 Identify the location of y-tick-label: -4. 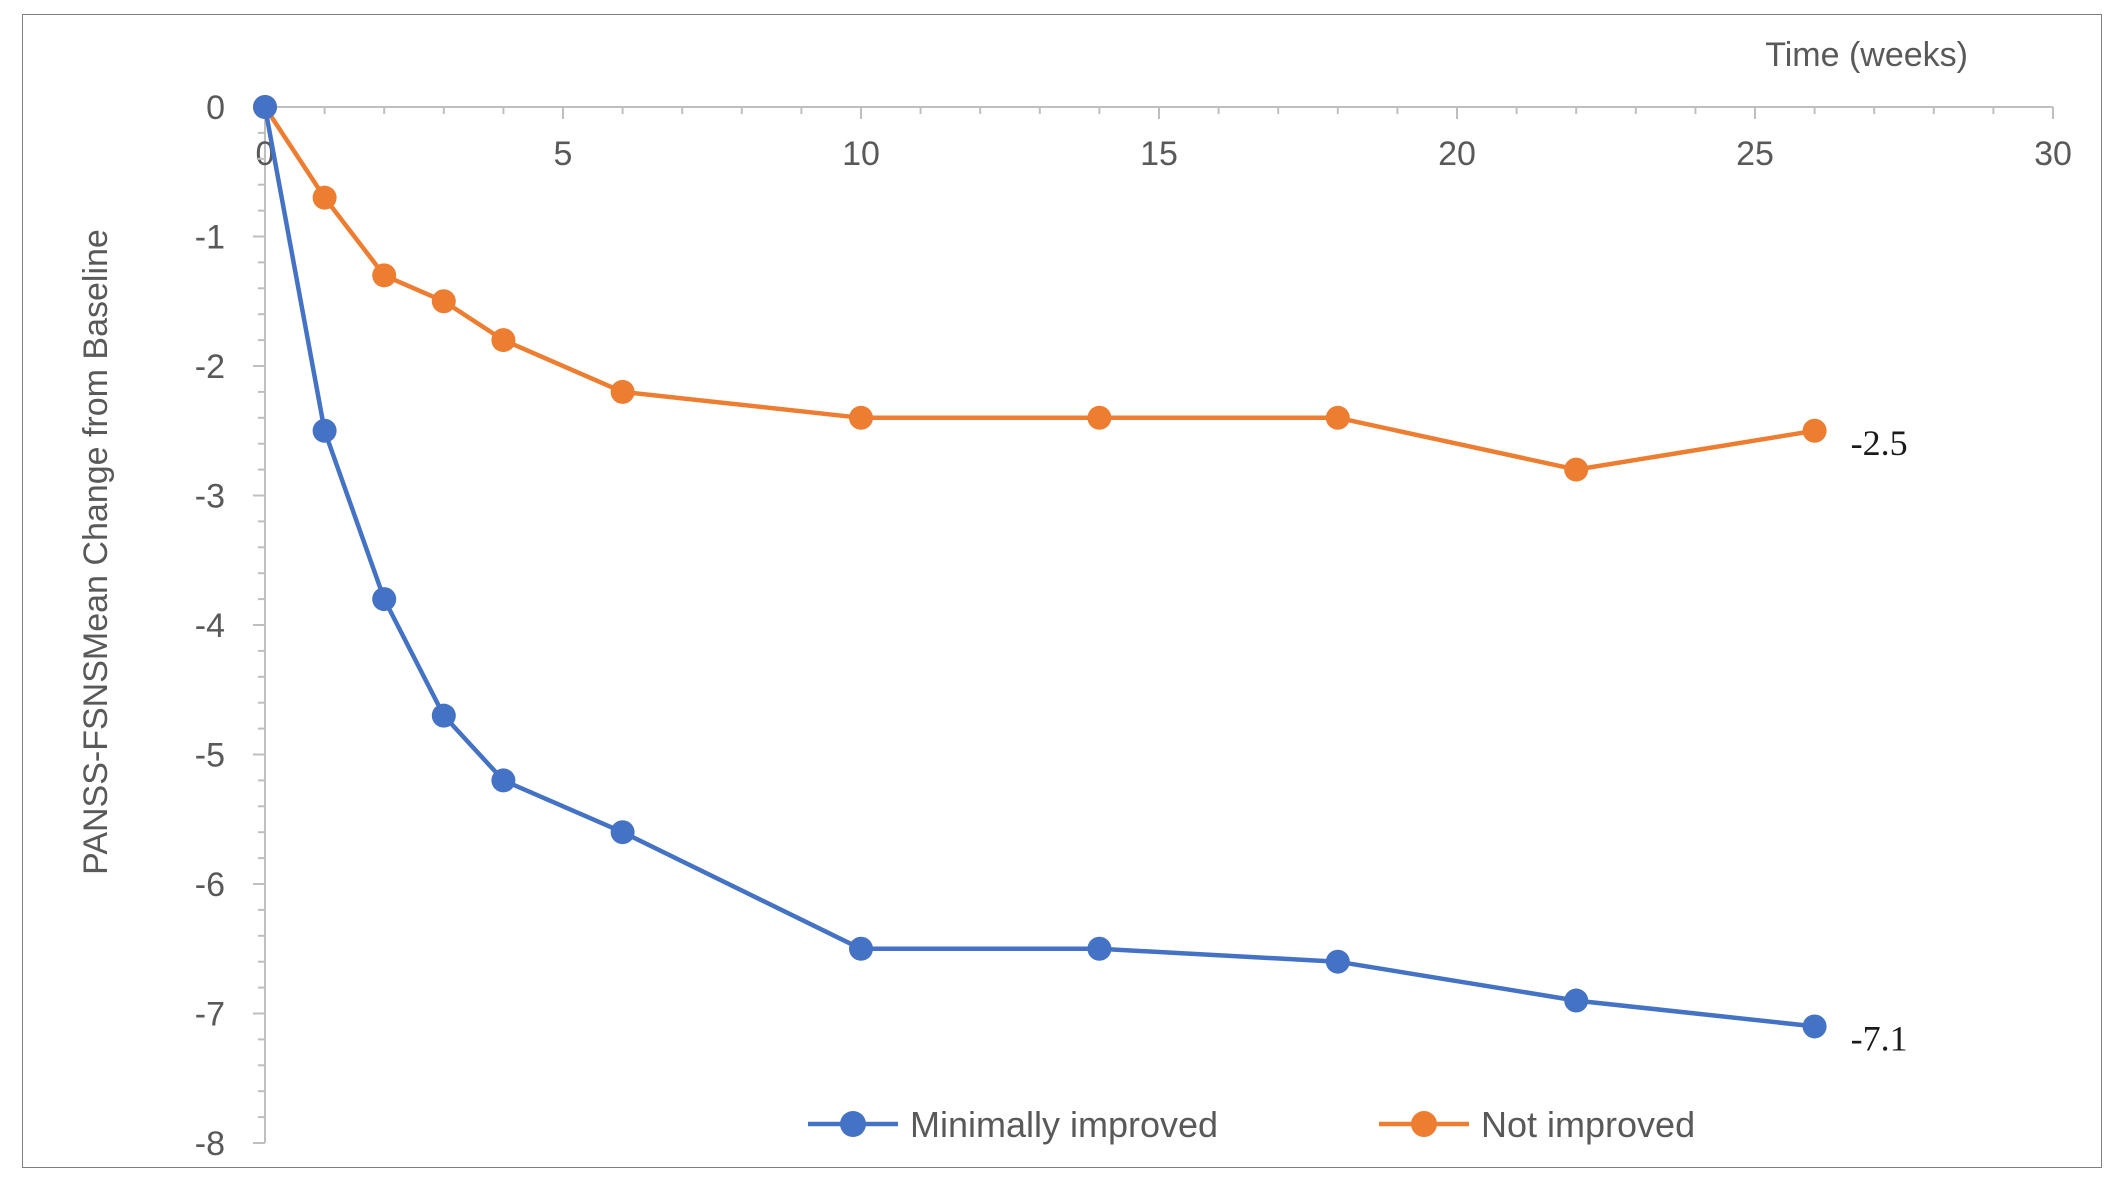
(210, 626).